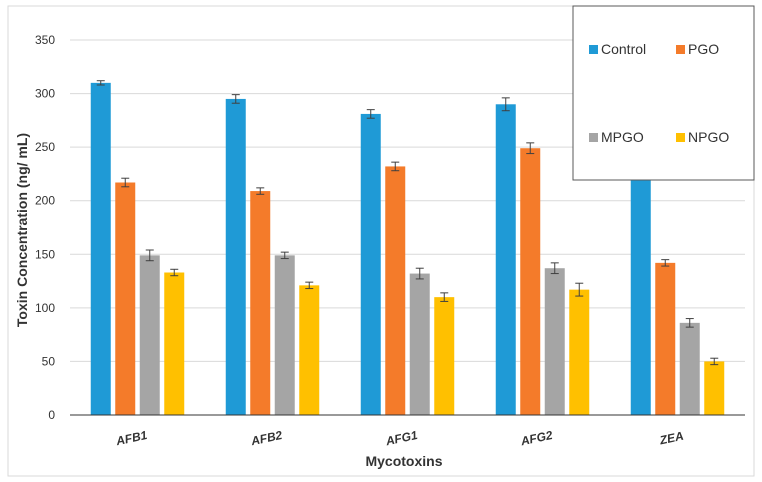 The width and height of the screenshot is (762, 482). What do you see at coordinates (554, 341) in the screenshot?
I see `bar-mpgo-afg2` at bounding box center [554, 341].